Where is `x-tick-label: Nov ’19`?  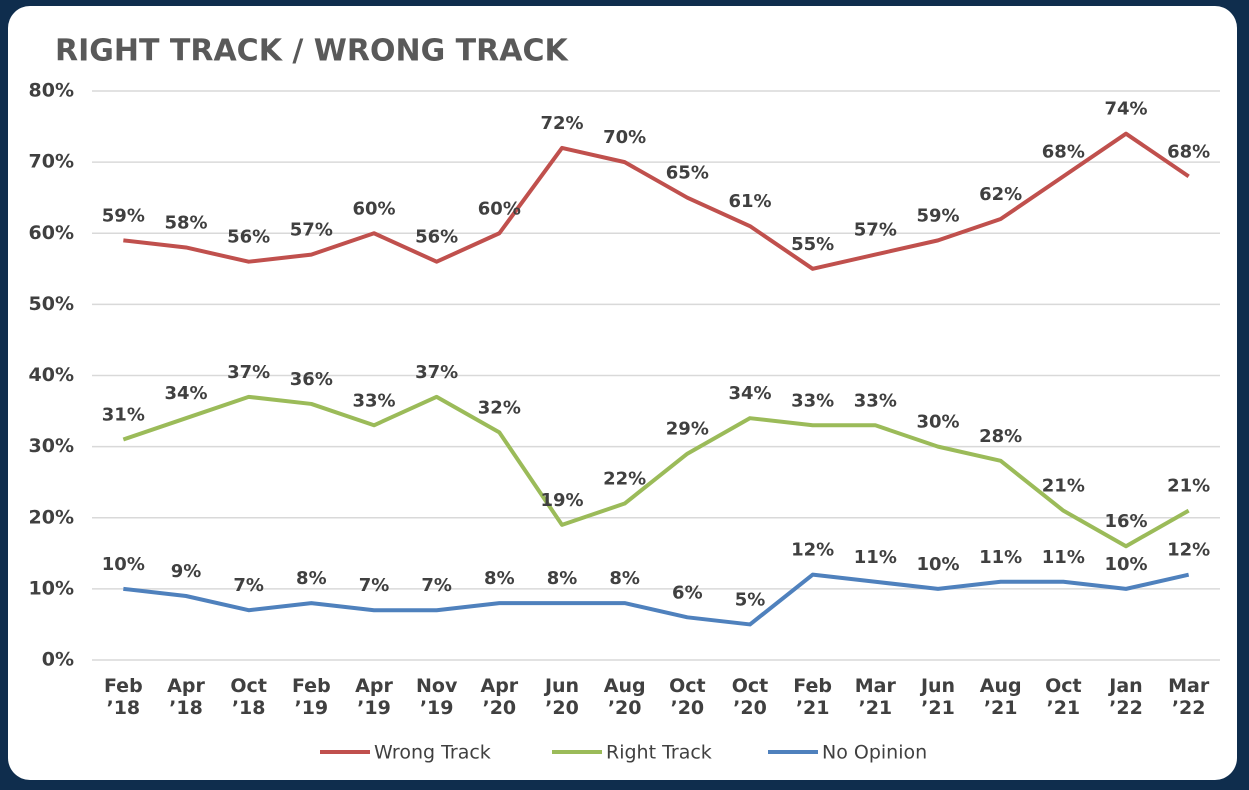
x-tick-label: Nov ’19 is located at coordinates (436, 697).